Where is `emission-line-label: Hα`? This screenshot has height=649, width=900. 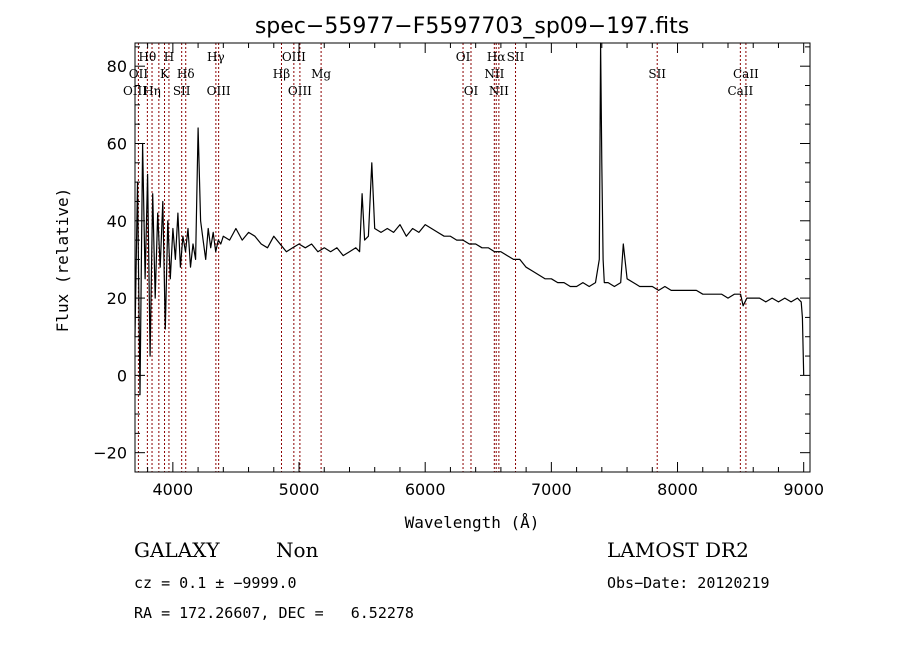 emission-line-label: Hα is located at coordinates (496, 57).